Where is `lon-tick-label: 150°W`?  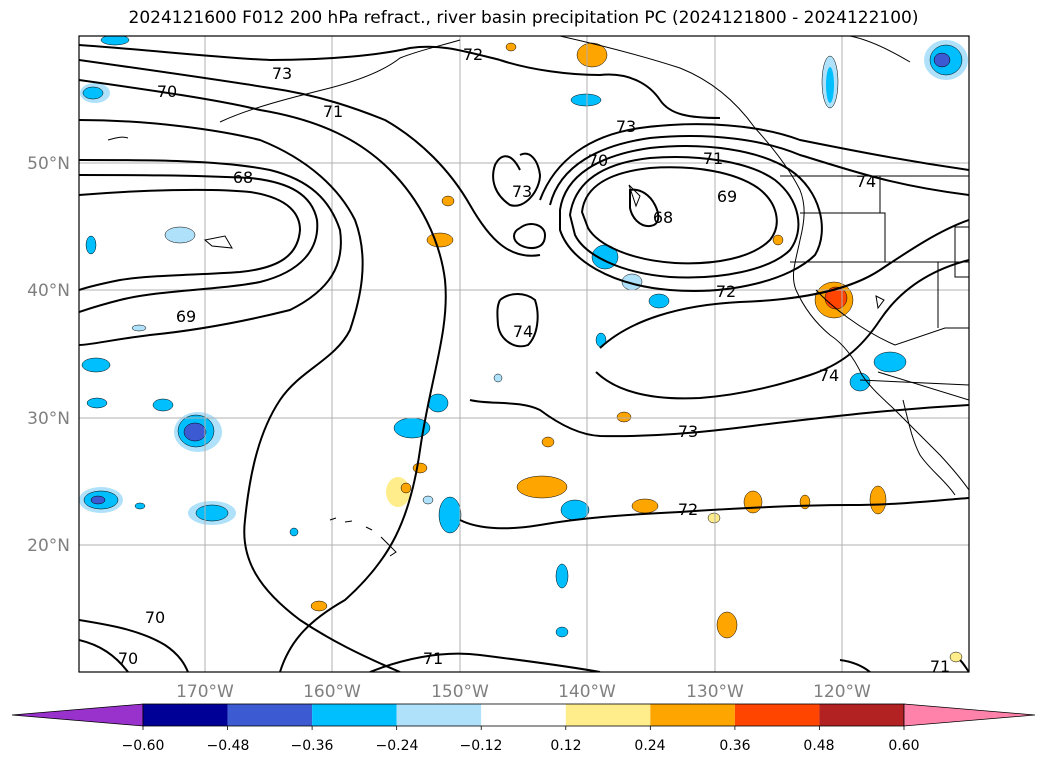
lon-tick-label: 150°W is located at coordinates (460, 692).